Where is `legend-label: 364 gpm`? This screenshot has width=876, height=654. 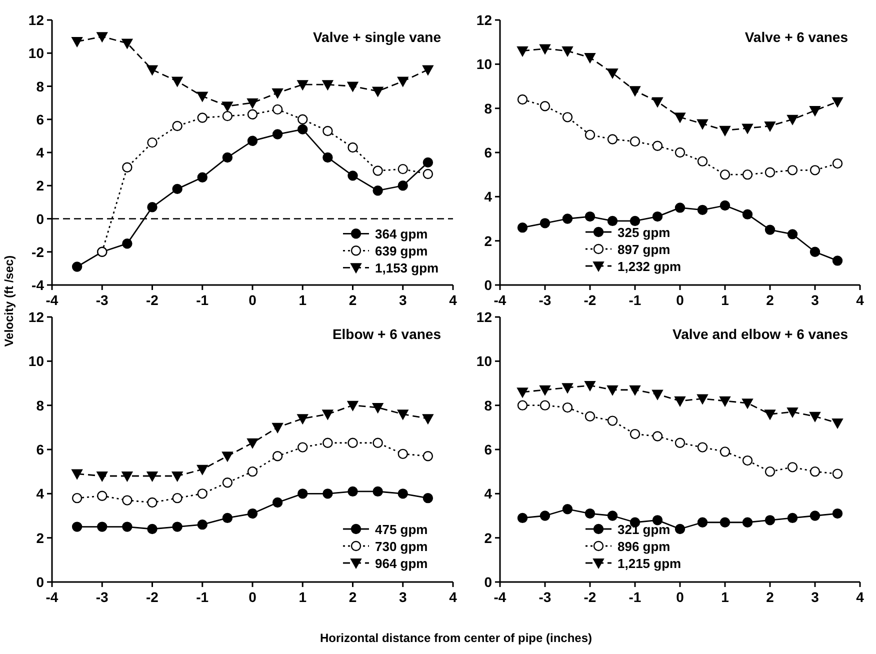 legend-label: 364 gpm is located at coordinates (401, 234).